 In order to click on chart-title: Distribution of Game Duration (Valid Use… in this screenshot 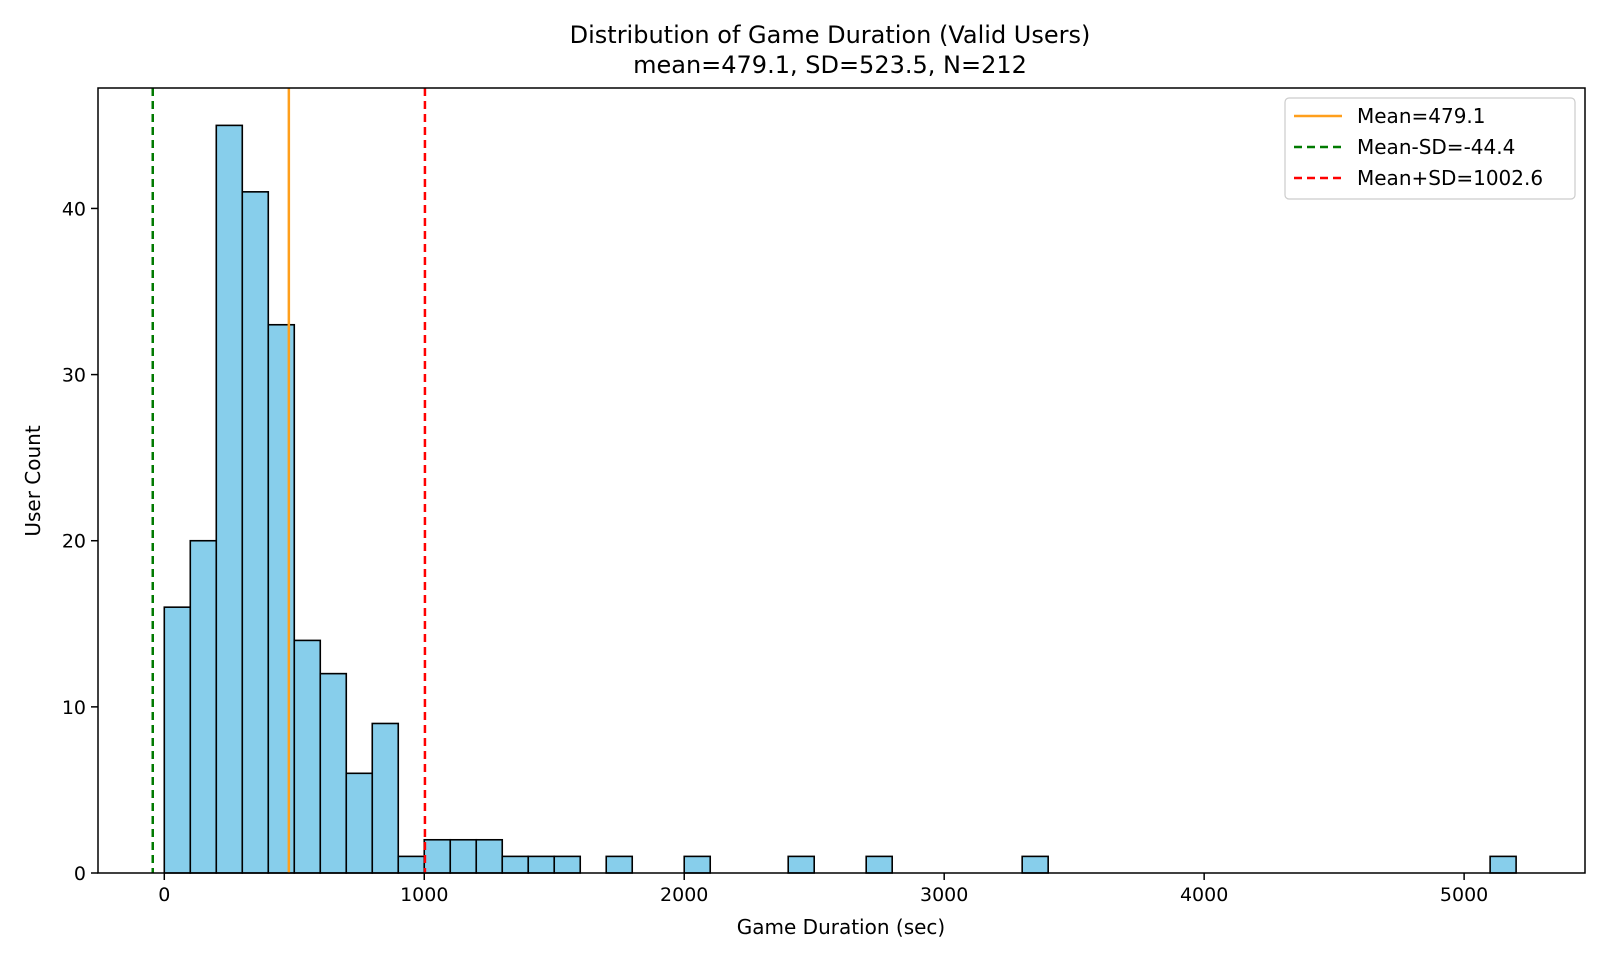, I will do `click(830, 35)`.